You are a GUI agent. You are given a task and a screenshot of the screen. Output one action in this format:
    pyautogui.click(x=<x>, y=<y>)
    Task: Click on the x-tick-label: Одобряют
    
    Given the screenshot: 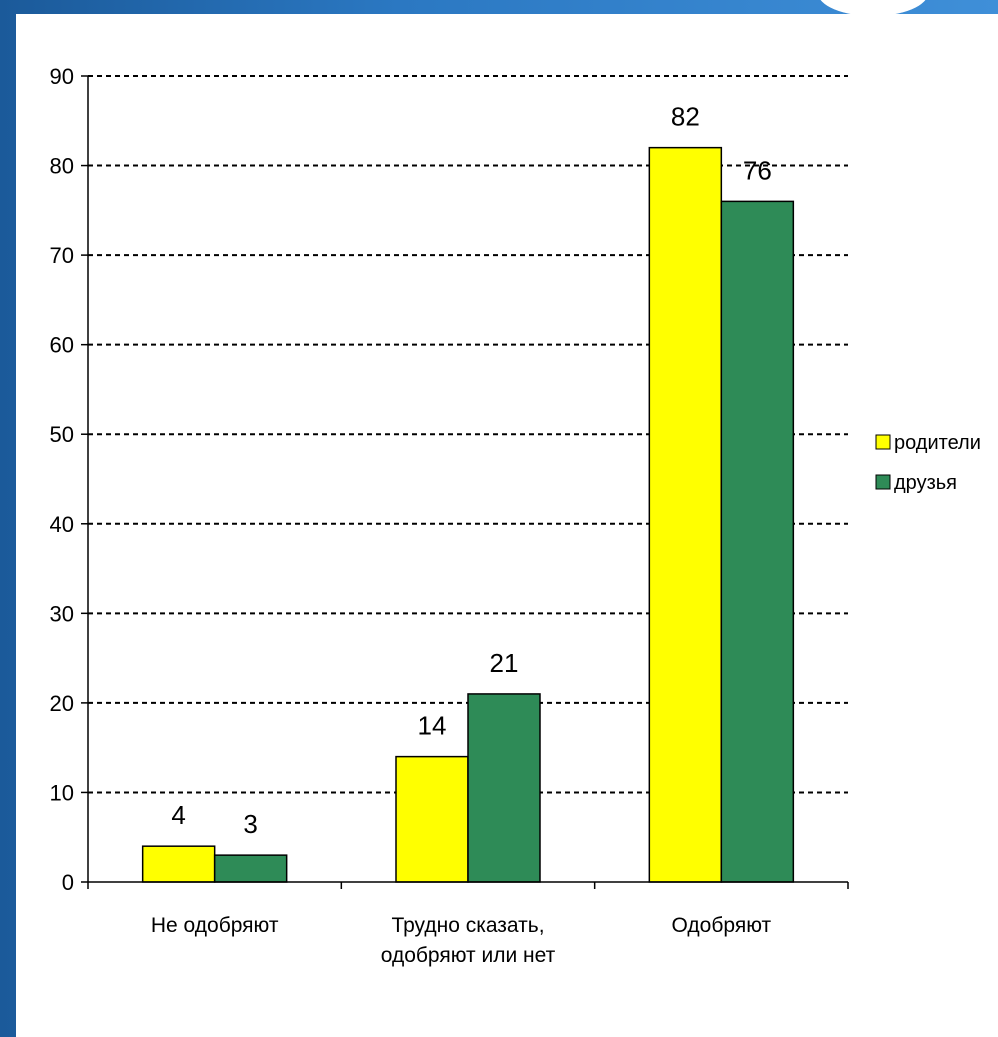 What is the action you would take?
    pyautogui.click(x=722, y=925)
    